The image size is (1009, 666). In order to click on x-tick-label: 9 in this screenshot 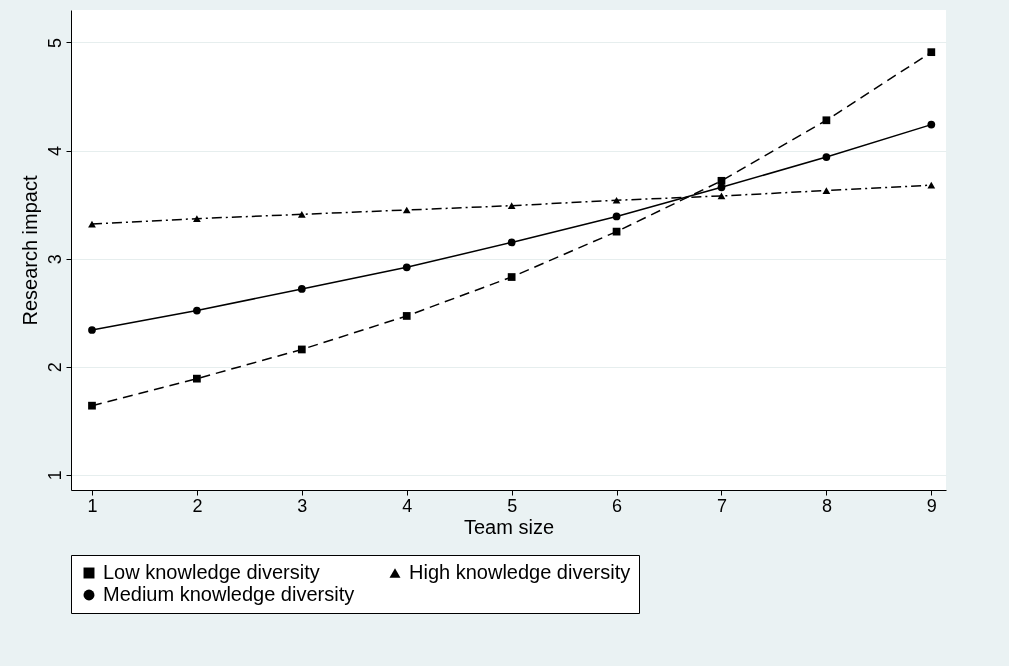, I will do `click(931, 505)`.